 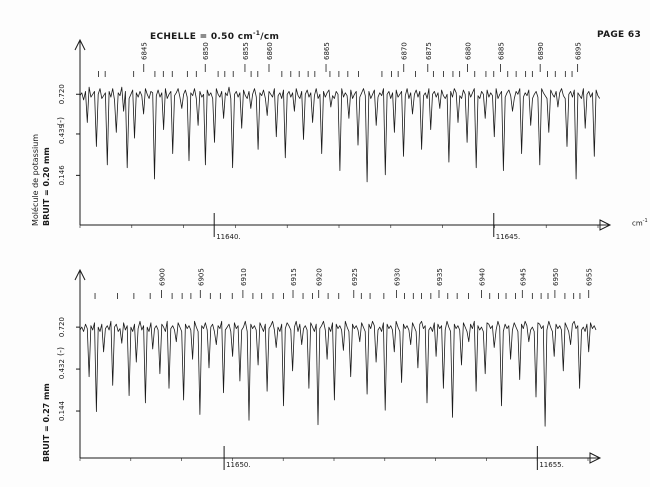 What do you see at coordinates (551, 465) in the screenshot?
I see `x-tick-label: 11655.` at bounding box center [551, 465].